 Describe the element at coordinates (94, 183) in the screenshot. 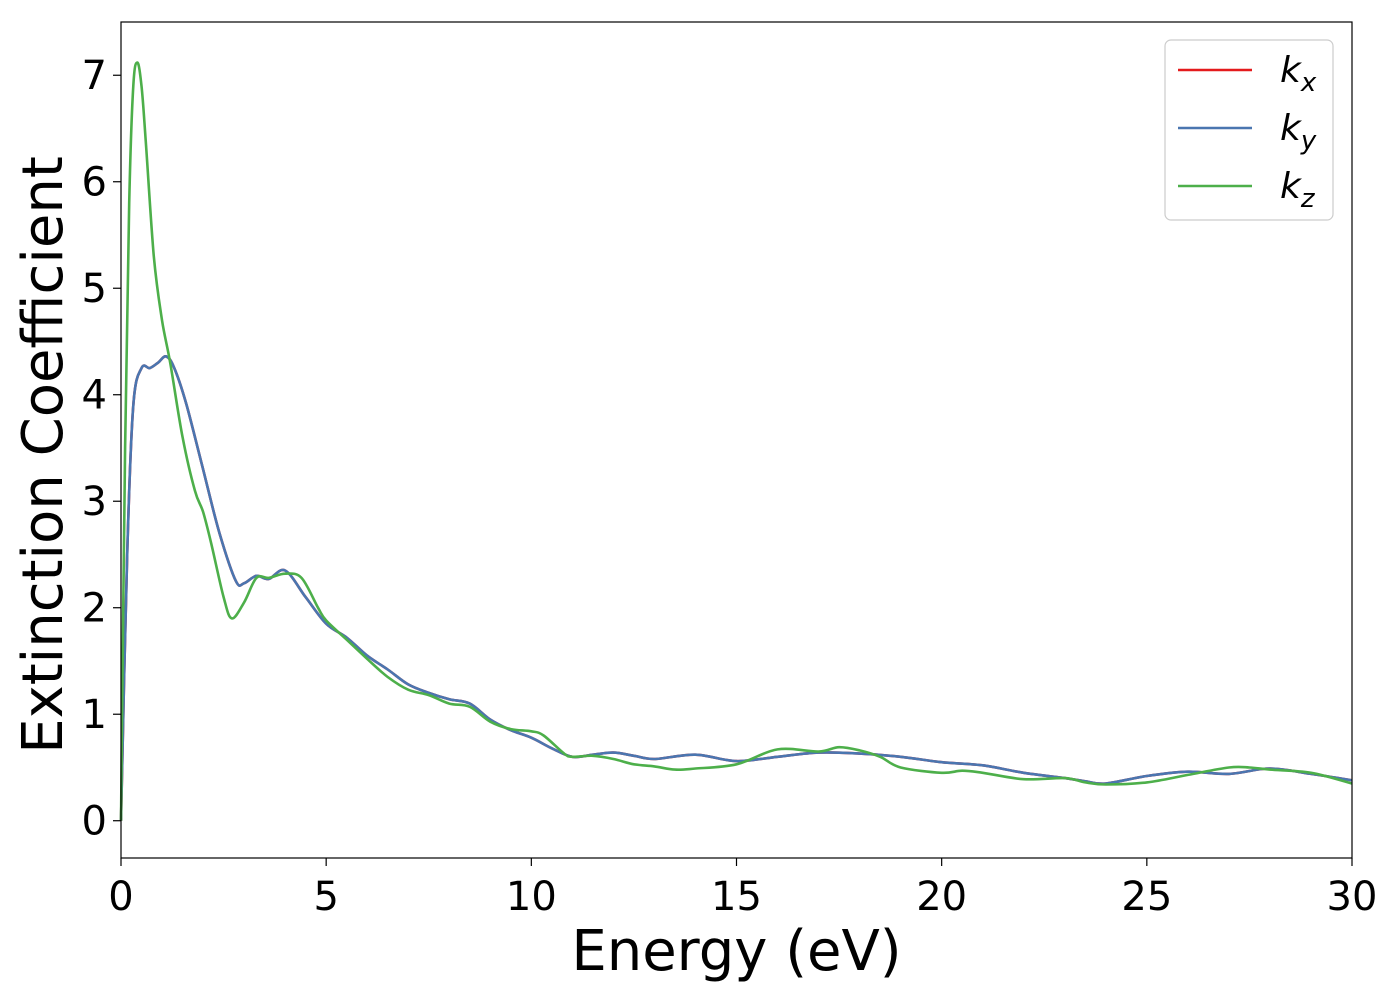

I see `y-tick-label: 6` at that location.